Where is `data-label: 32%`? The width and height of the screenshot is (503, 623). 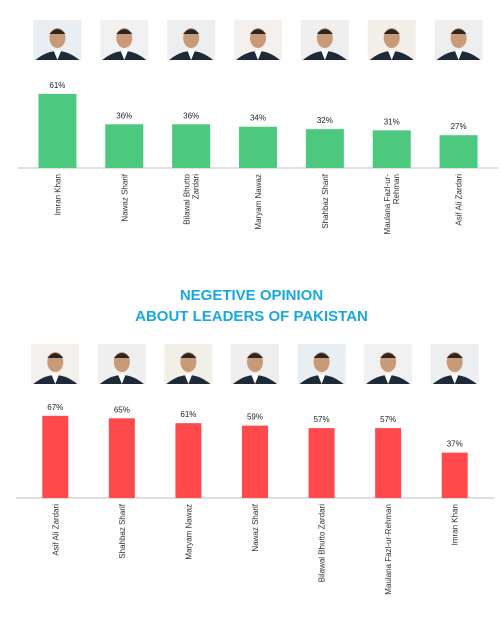
data-label: 32% is located at coordinates (325, 120).